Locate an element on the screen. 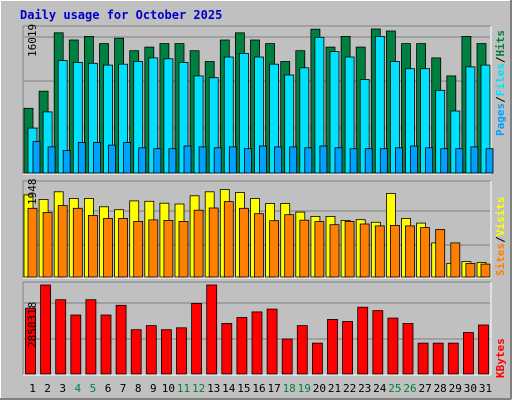  x-tick-day-21: 21 is located at coordinates (334, 388).